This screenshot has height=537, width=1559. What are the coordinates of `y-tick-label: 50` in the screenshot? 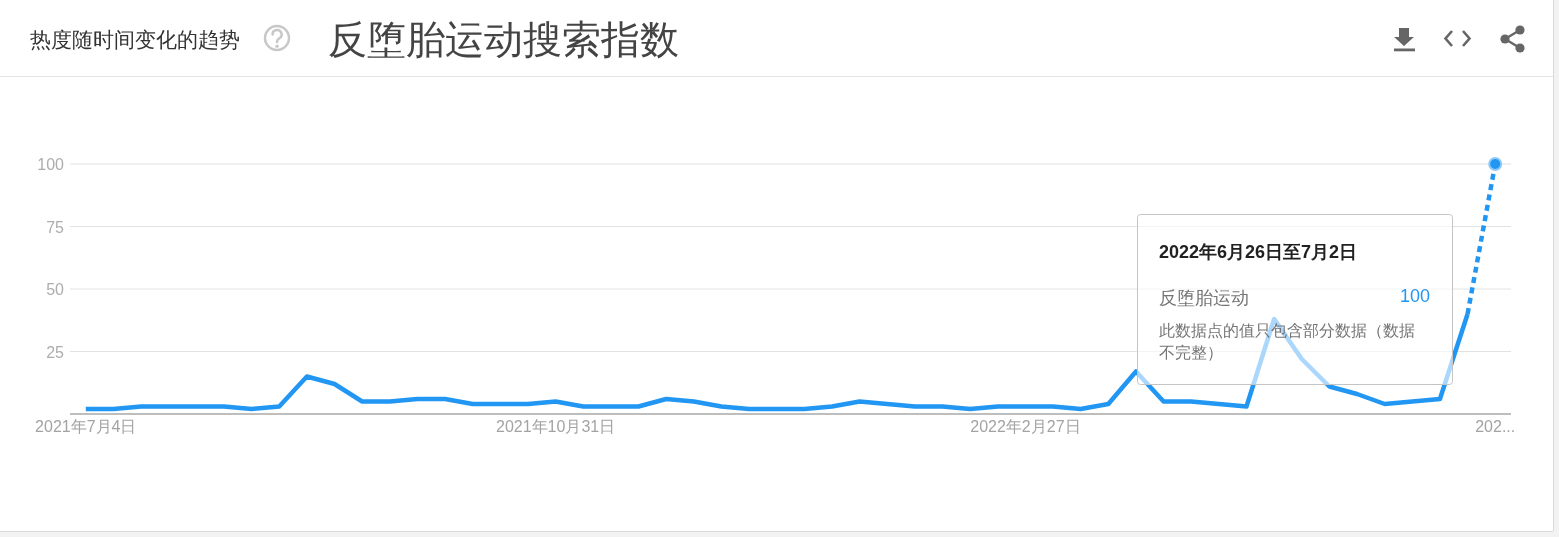 It's located at (55, 289).